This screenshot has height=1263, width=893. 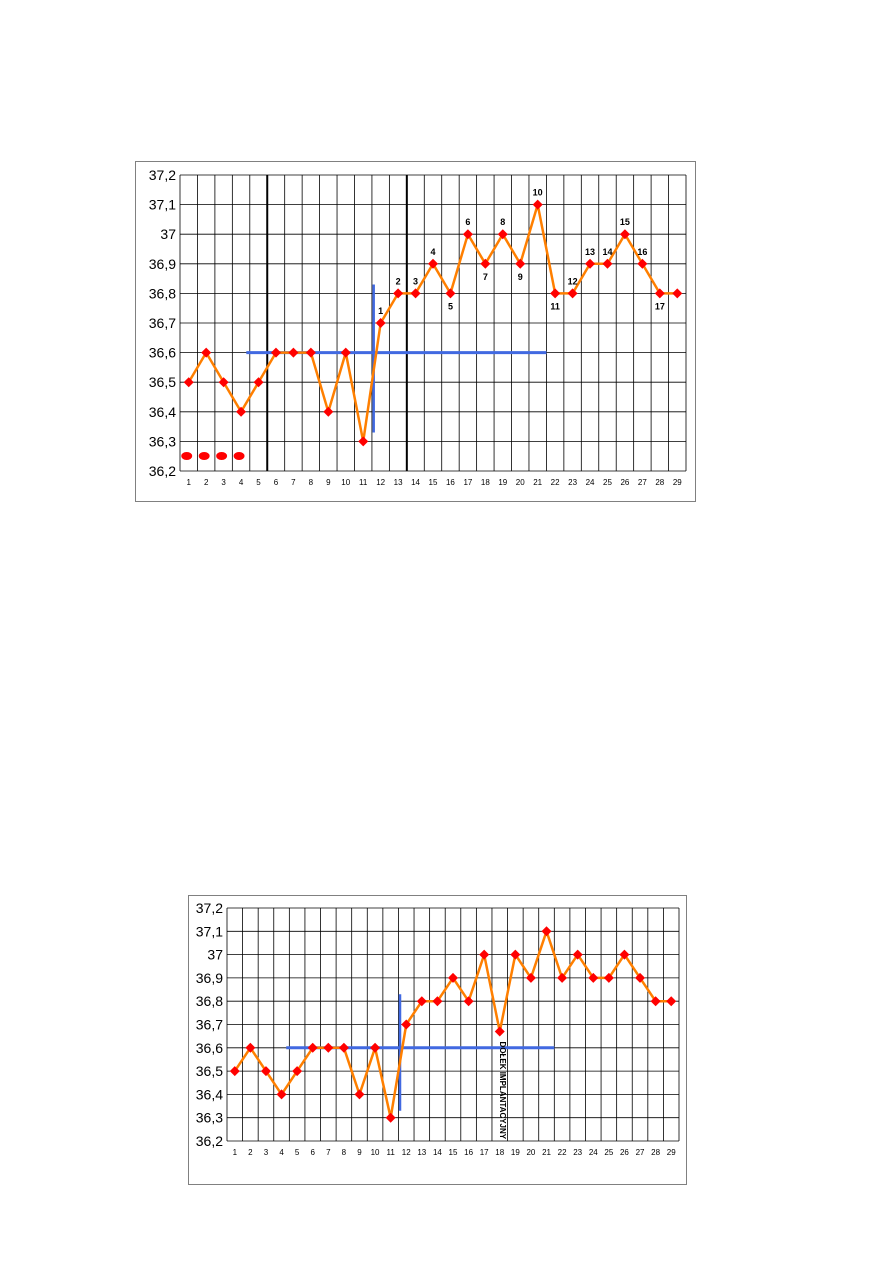 What do you see at coordinates (467, 482) in the screenshot?
I see `x-tick-label: 17` at bounding box center [467, 482].